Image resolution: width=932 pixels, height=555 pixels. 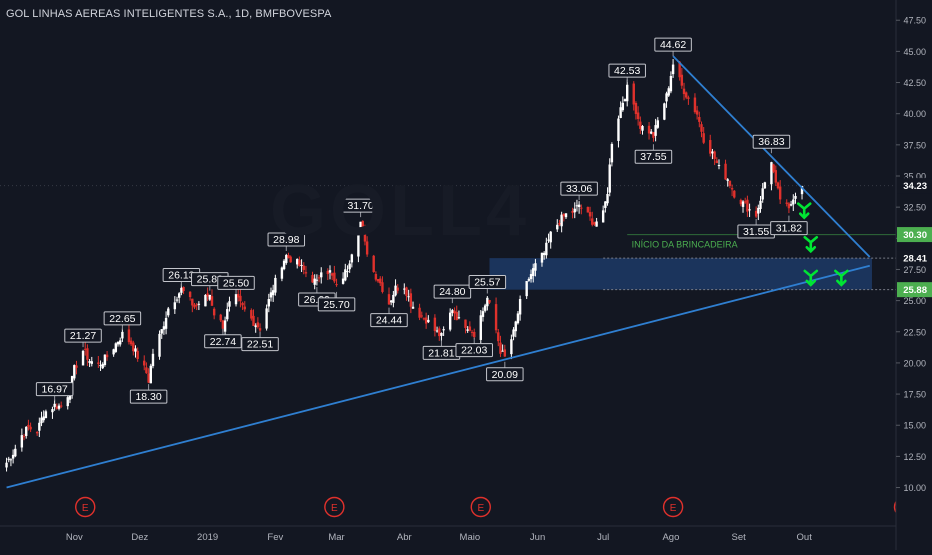 What do you see at coordinates (54, 391) in the screenshot?
I see `price-annotation: 16.97` at bounding box center [54, 391].